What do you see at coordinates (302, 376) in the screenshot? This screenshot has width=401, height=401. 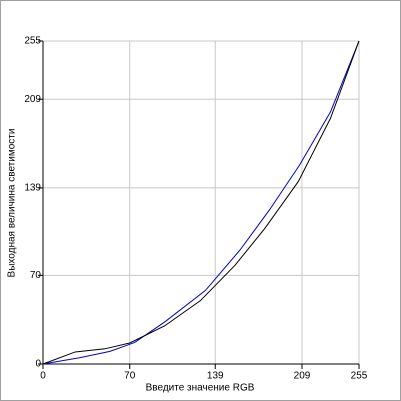 I see `x-tick-label: 209` at bounding box center [302, 376].